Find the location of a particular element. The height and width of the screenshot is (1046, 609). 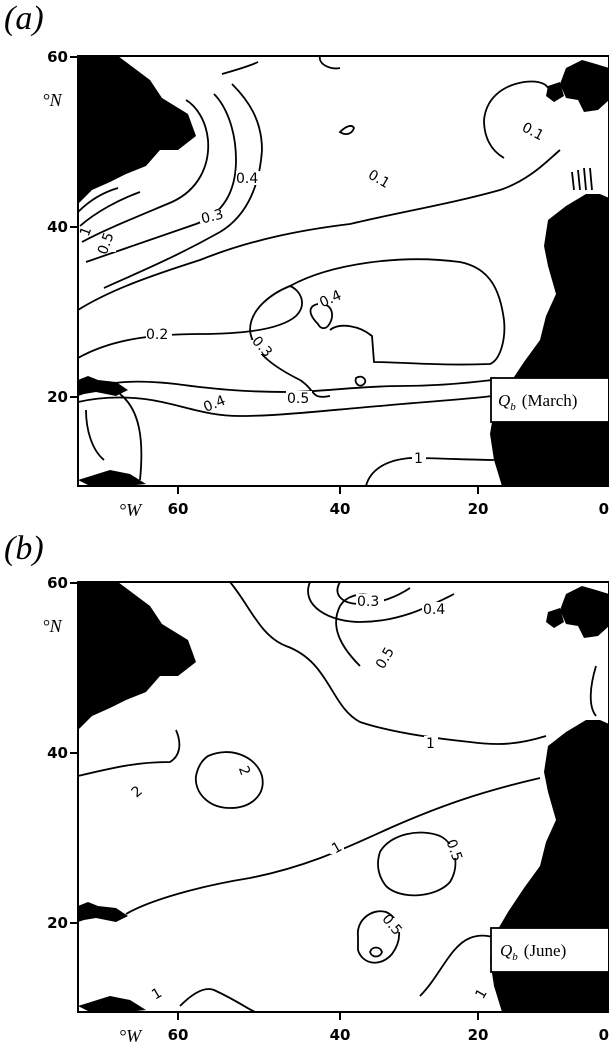

svg-text:Qb(March): Qb (March) is located at coordinates (537, 402).